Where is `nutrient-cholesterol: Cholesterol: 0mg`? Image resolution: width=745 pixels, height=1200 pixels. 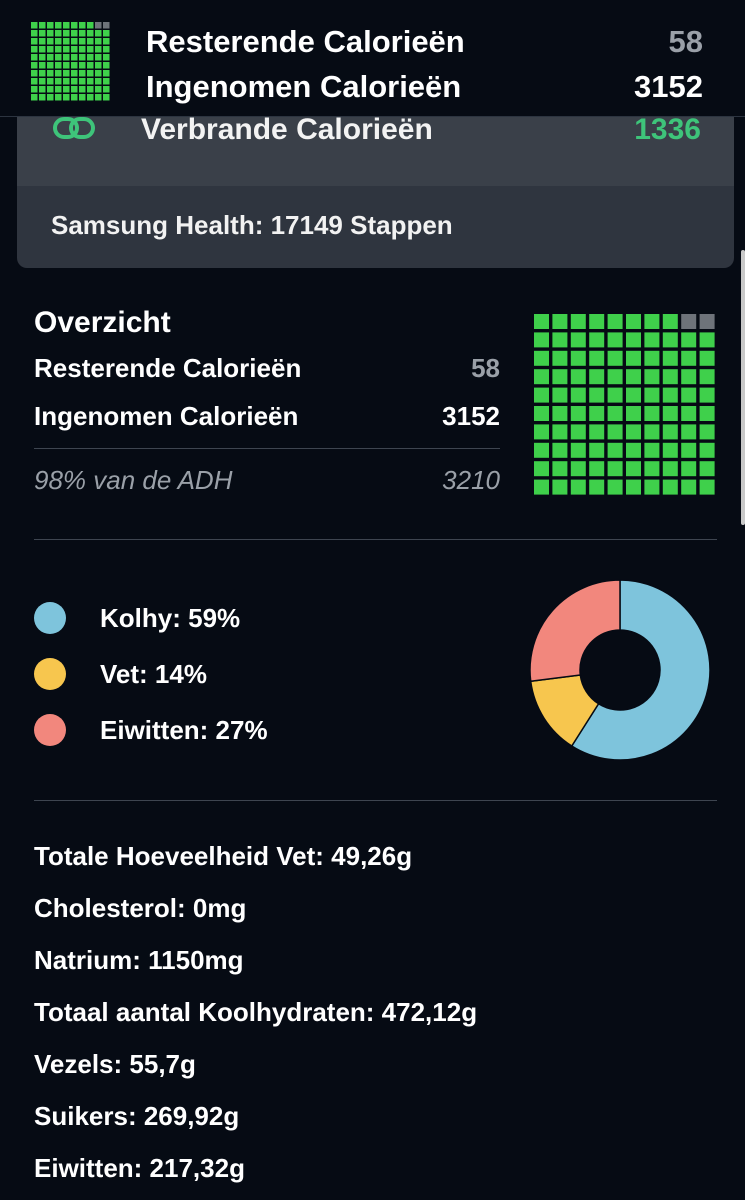
nutrient-cholesterol: Cholesterol: 0mg is located at coordinates (140, 908).